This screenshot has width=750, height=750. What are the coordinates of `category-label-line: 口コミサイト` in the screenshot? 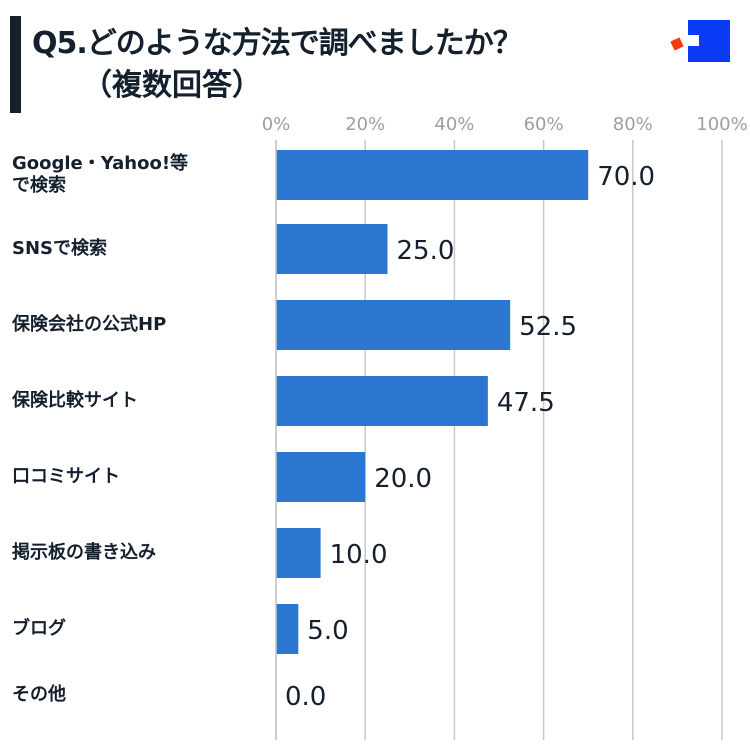 It's located at (66, 476).